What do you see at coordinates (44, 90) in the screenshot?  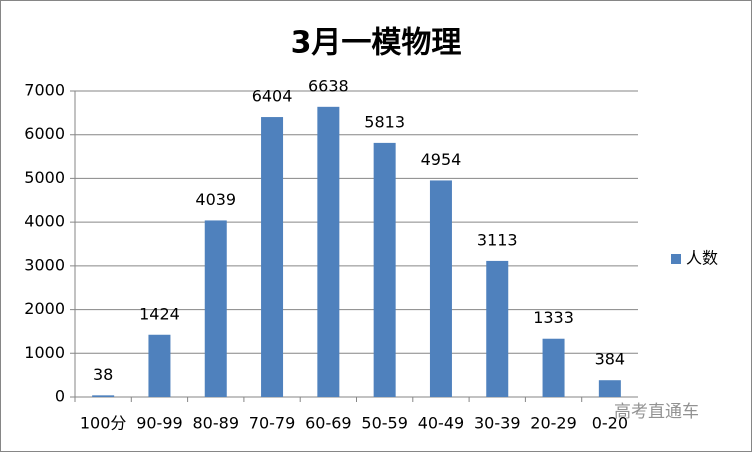 I see `y-tick-label: 7000` at bounding box center [44, 90].